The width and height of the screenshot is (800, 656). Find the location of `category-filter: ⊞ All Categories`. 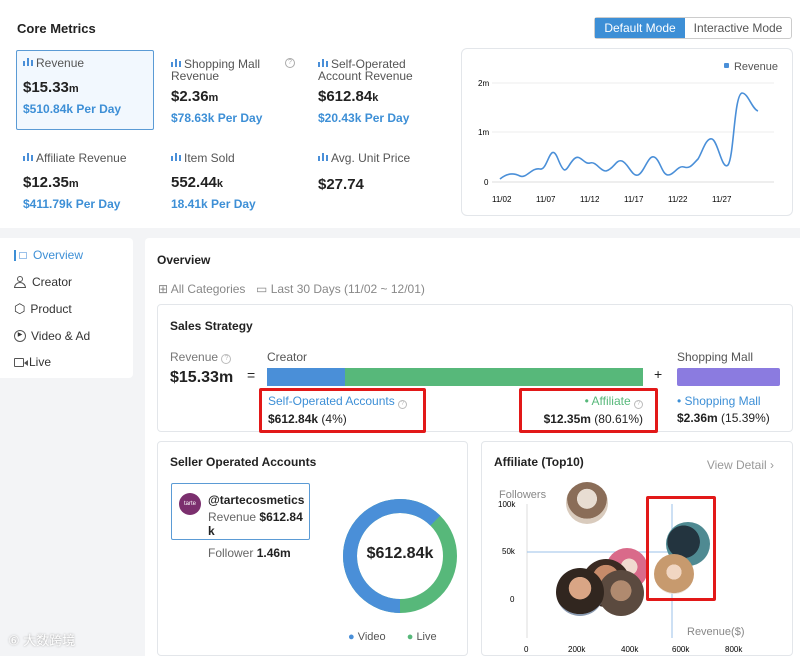

category-filter: ⊞ All Categories is located at coordinates (201, 289).